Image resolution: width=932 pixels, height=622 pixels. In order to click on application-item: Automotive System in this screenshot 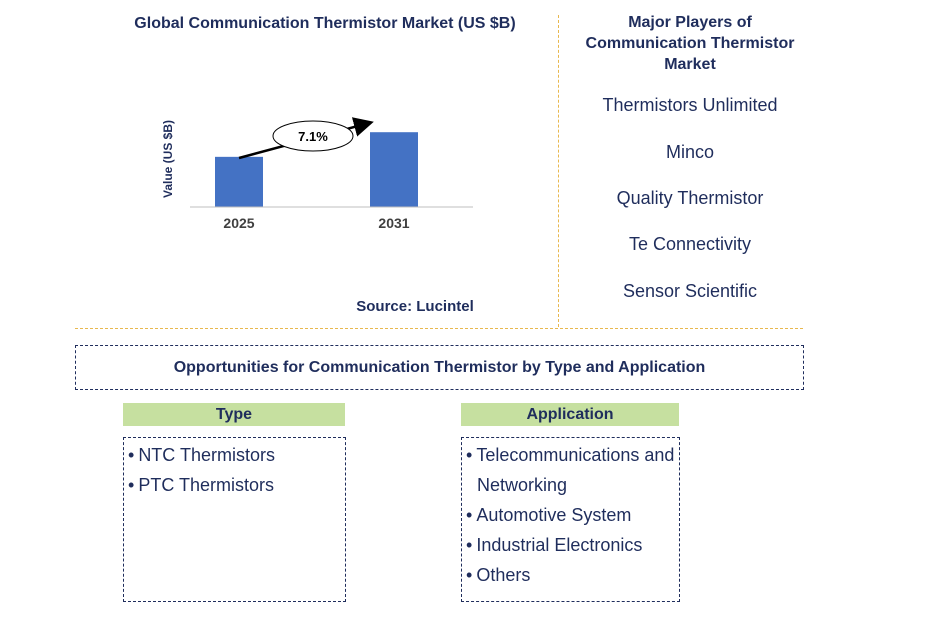, I will do `click(570, 515)`.